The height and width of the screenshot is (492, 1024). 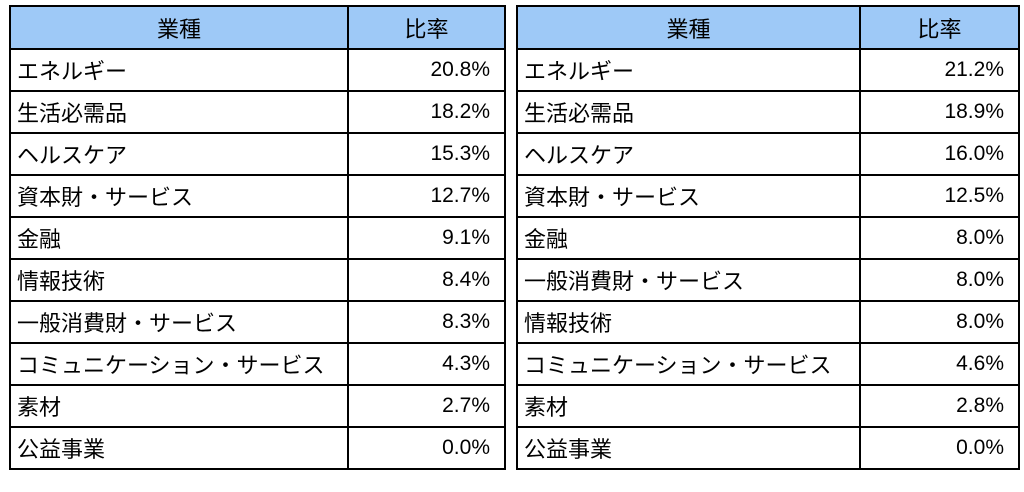 I want to click on table-row: 情報技術 8.0%, so click(x=768, y=322).